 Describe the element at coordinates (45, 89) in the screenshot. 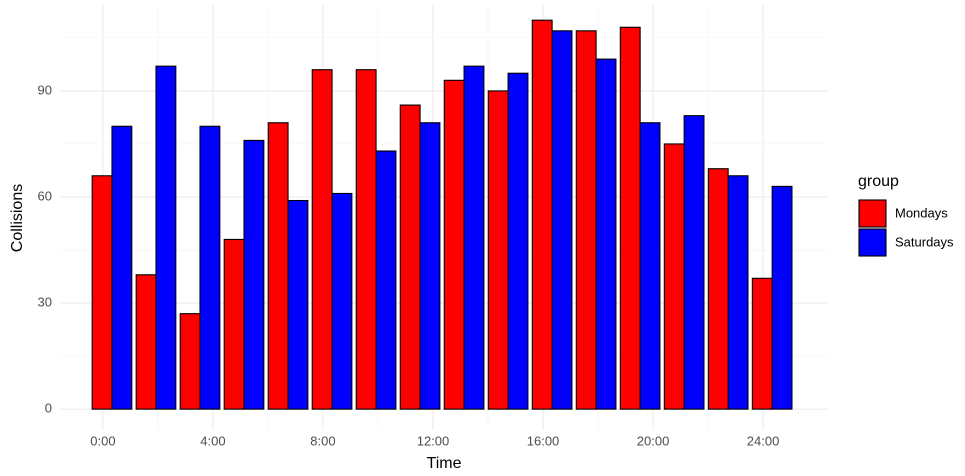

I see `y-tick-label: 90` at that location.